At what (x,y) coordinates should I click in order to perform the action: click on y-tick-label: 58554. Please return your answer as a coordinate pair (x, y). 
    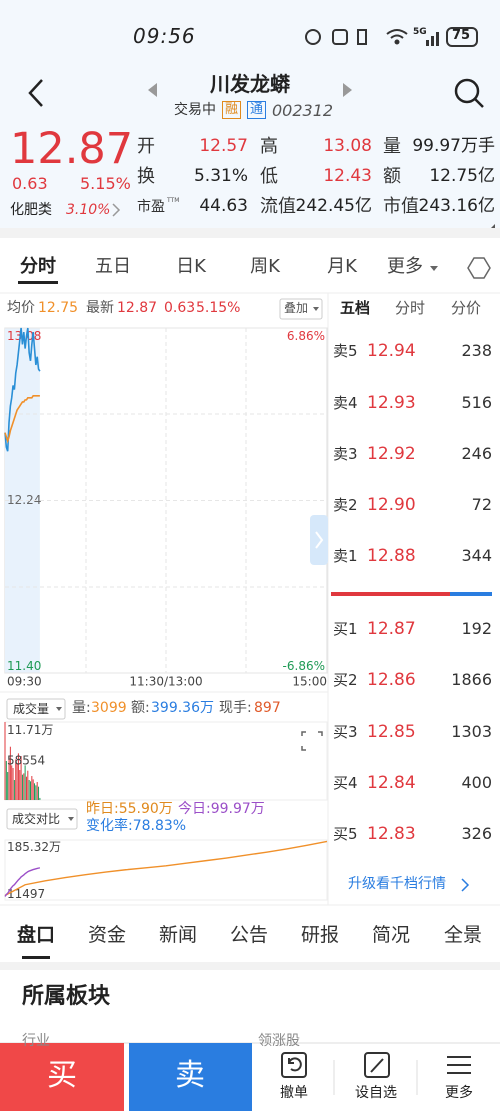
    Looking at the image, I should click on (26, 760).